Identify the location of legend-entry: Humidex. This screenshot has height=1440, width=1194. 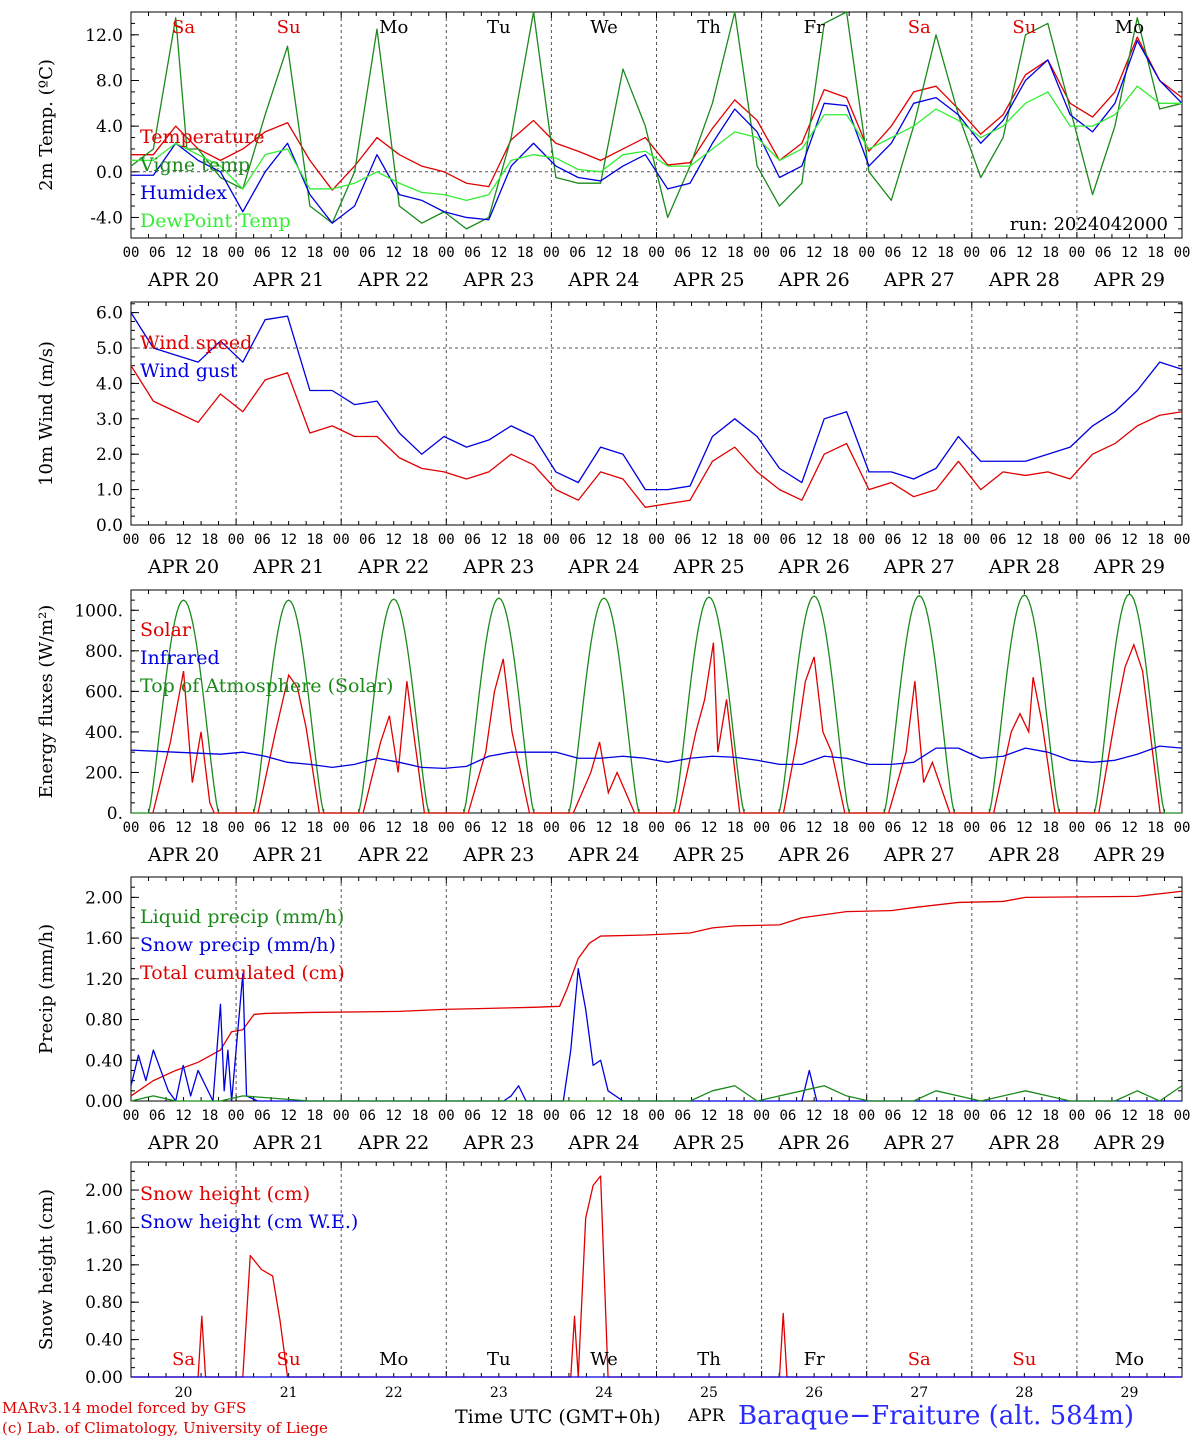
(183, 193).